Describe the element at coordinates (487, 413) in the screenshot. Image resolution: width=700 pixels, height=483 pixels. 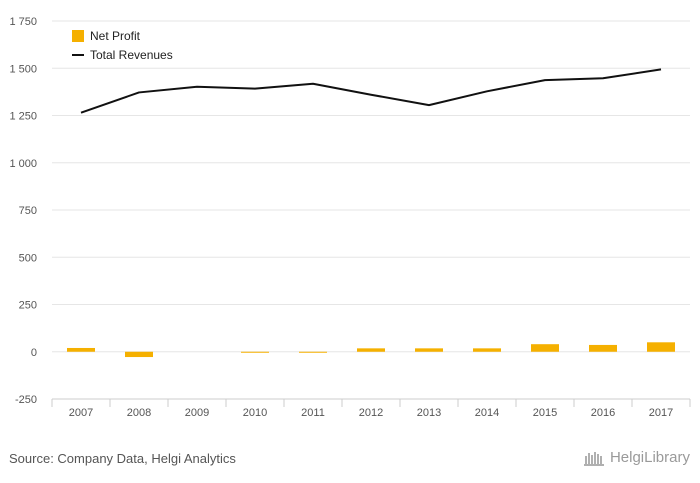
I see `x-tick-label: 2014` at that location.